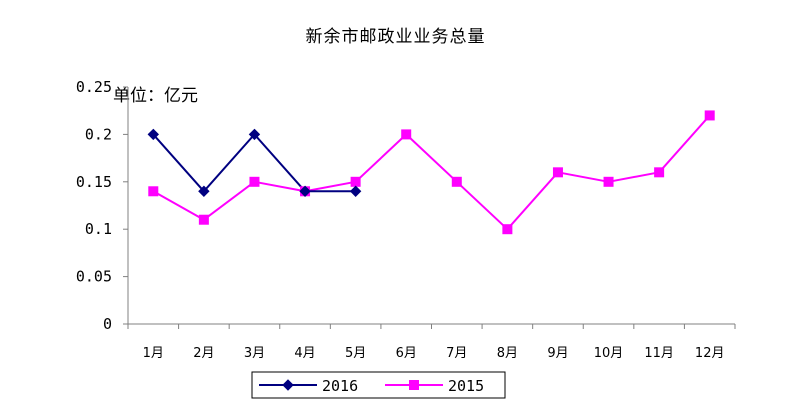  Describe the element at coordinates (395, 37) in the screenshot. I see `chart-title: 新余市邮政业业务总量` at that location.